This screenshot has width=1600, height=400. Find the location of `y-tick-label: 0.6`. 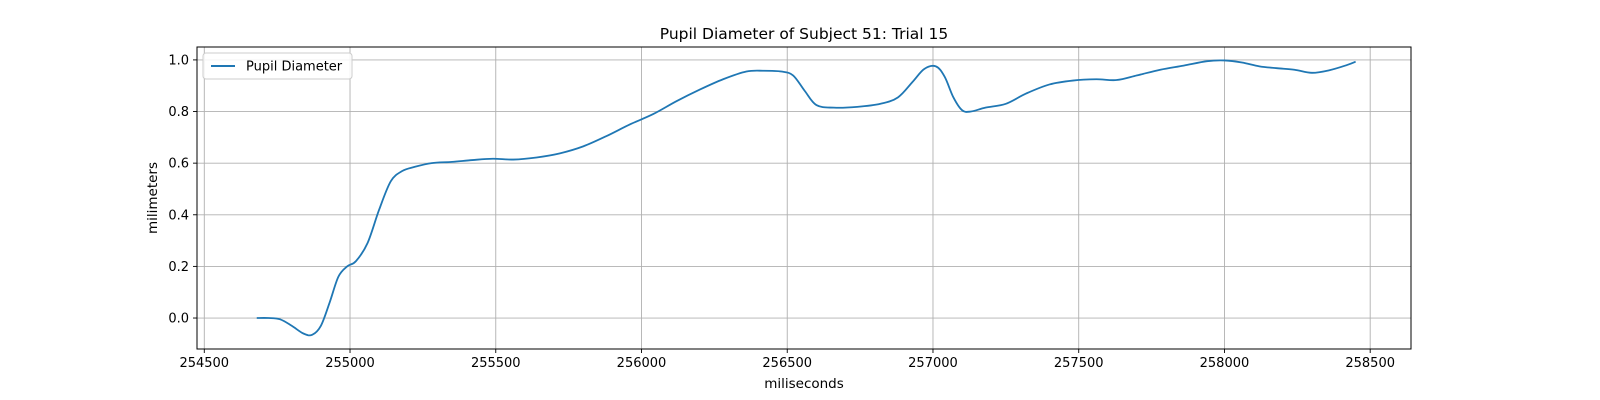

y-tick-label: 0.6 is located at coordinates (178, 164).